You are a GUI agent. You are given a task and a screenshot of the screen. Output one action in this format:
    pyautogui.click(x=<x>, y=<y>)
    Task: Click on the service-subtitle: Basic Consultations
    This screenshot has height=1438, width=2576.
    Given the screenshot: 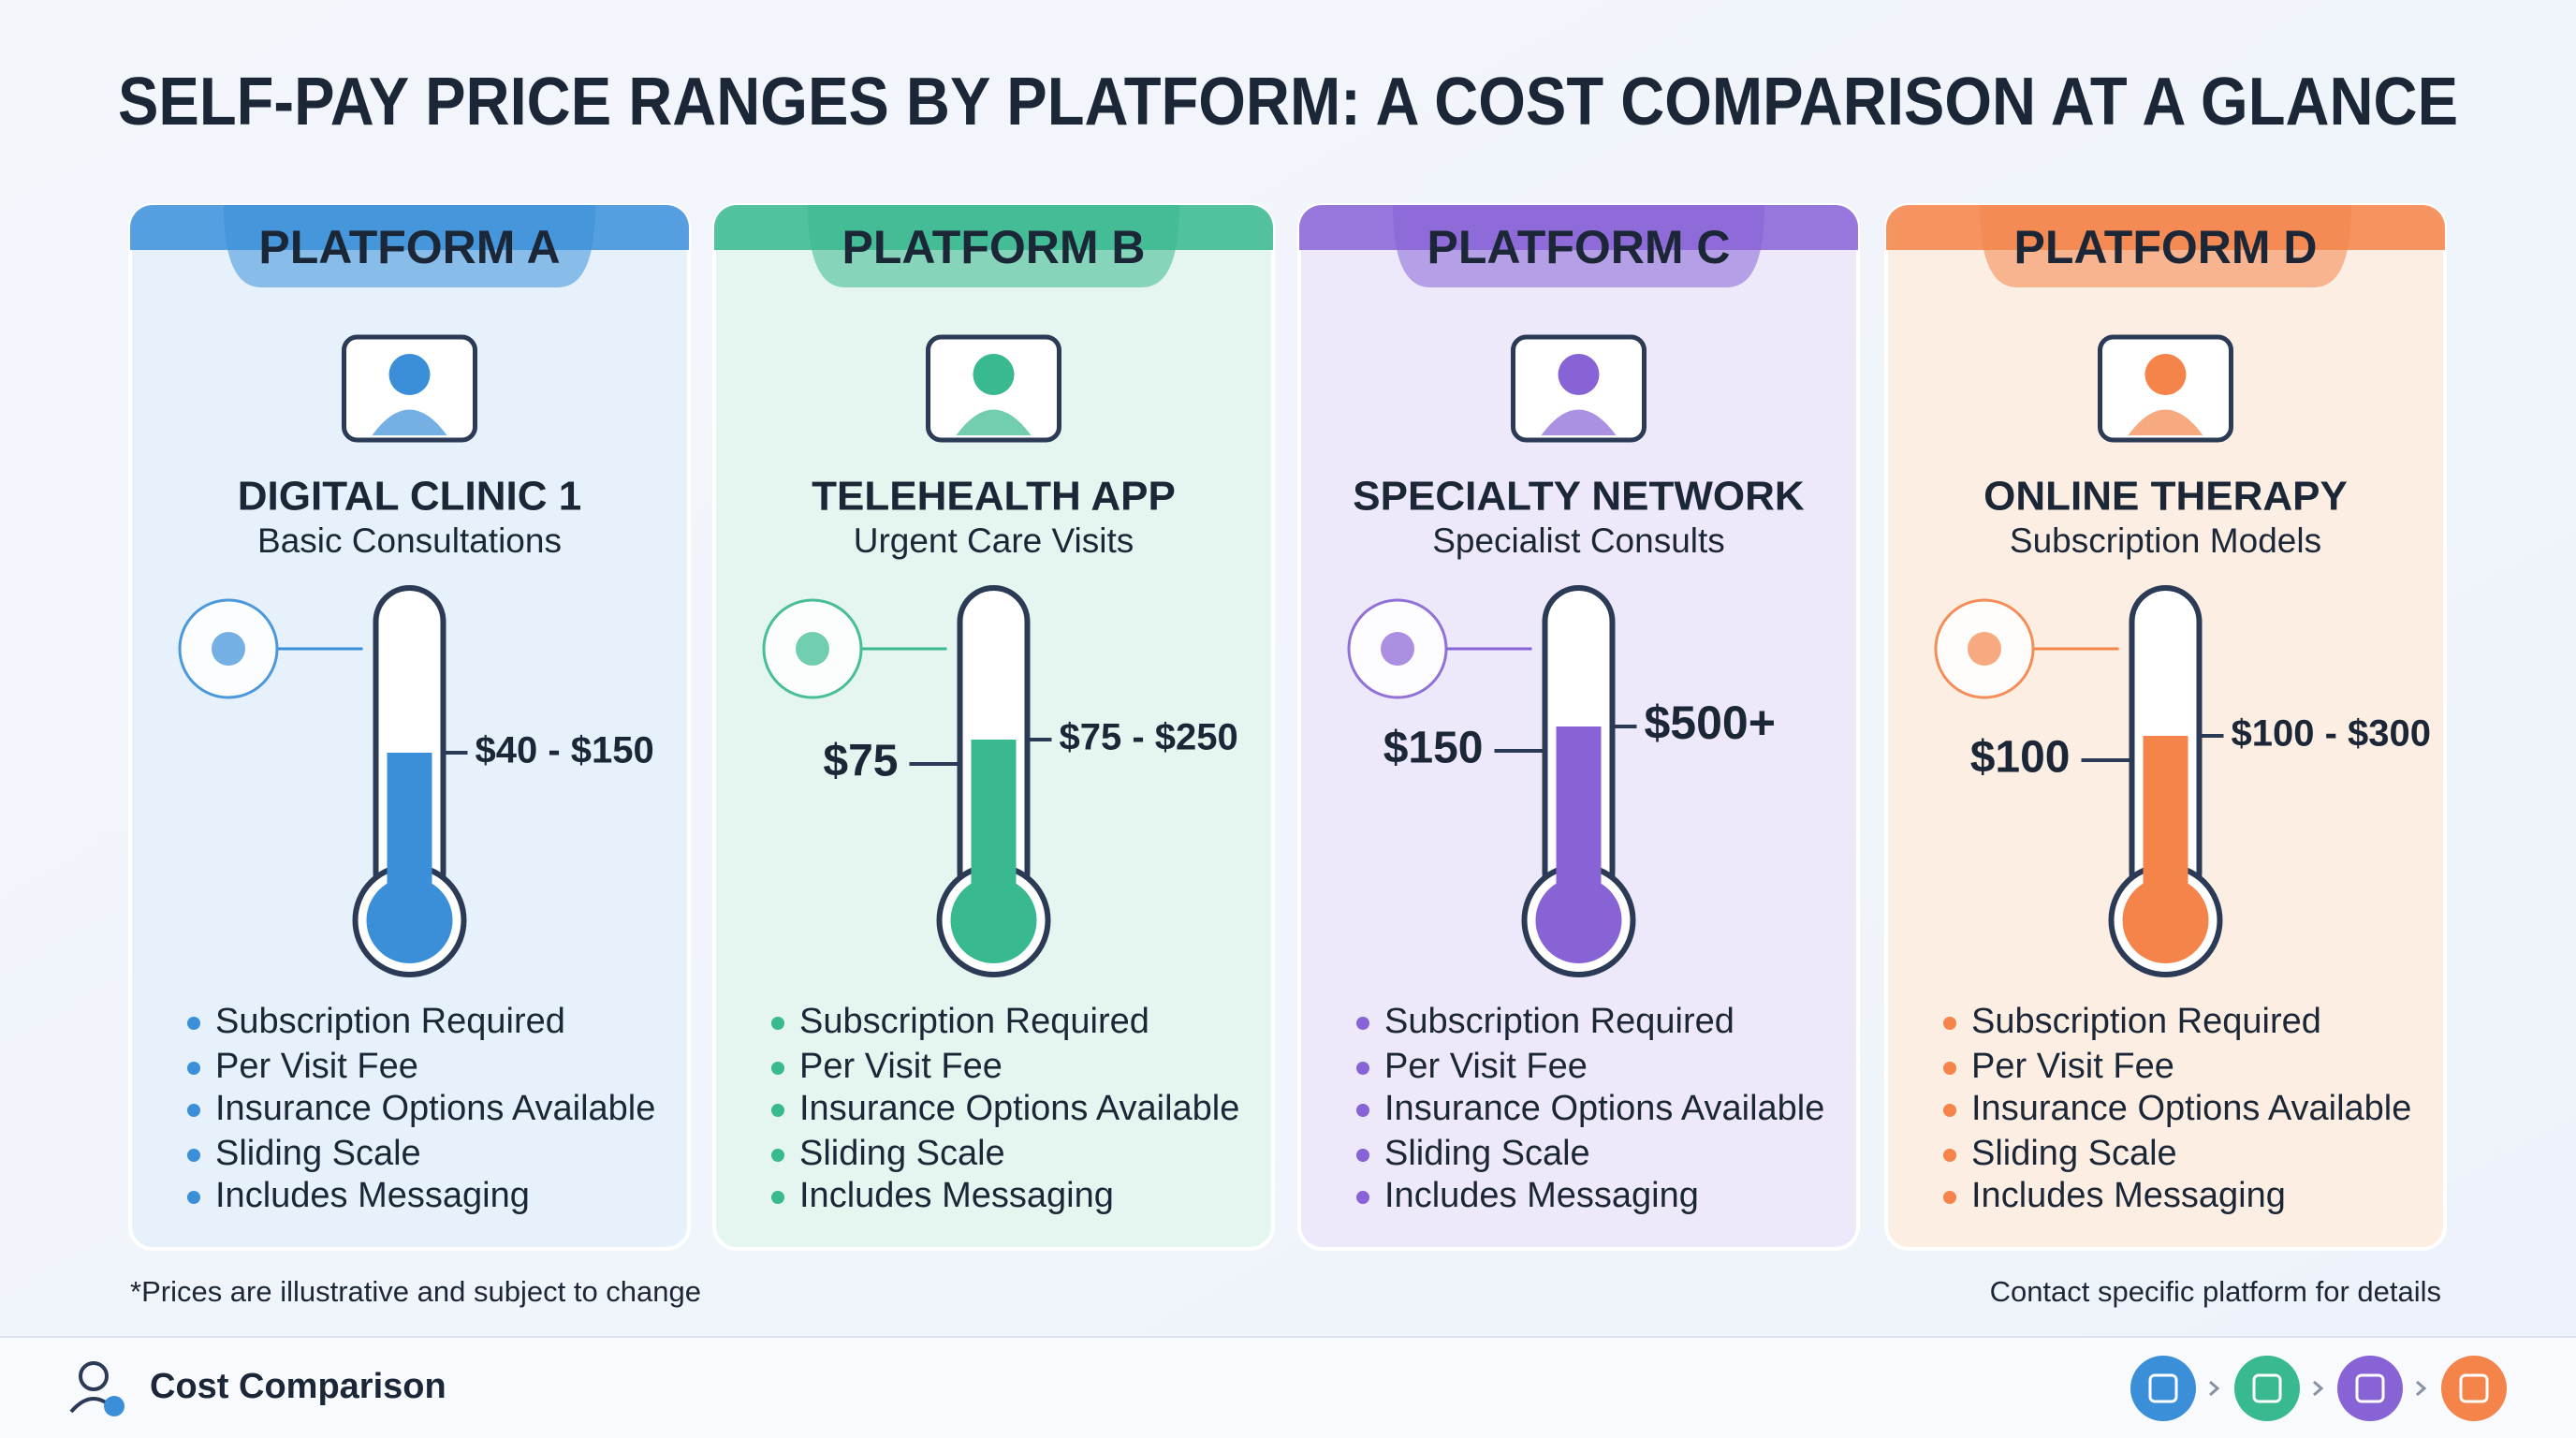 What is the action you would take?
    pyautogui.click(x=409, y=540)
    